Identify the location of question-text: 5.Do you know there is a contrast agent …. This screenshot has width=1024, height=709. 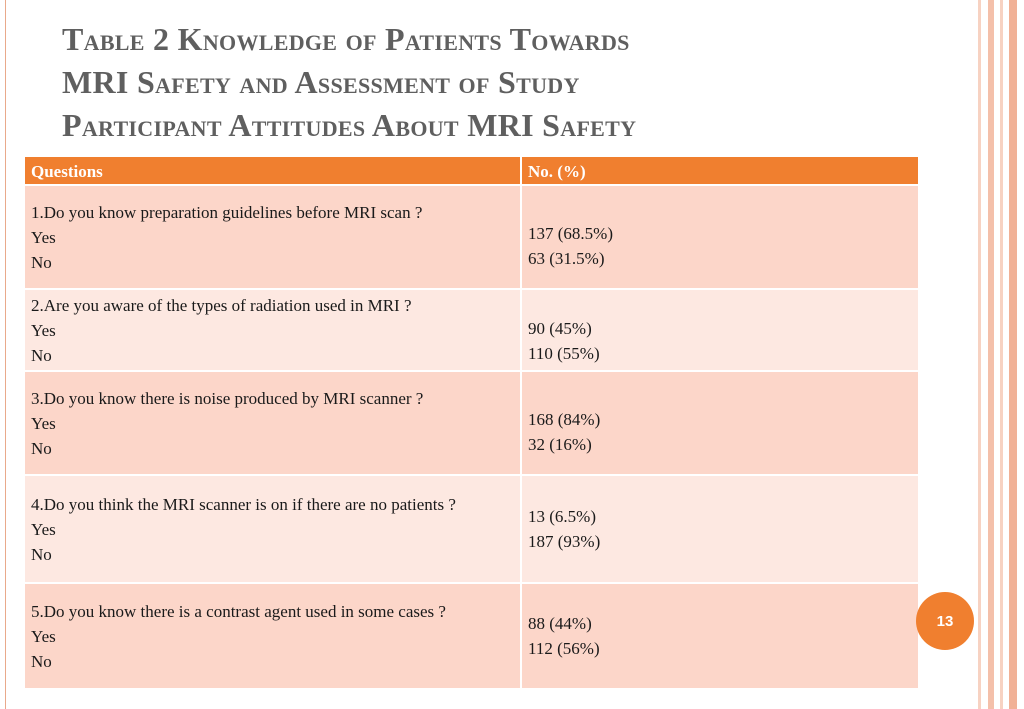
(238, 611).